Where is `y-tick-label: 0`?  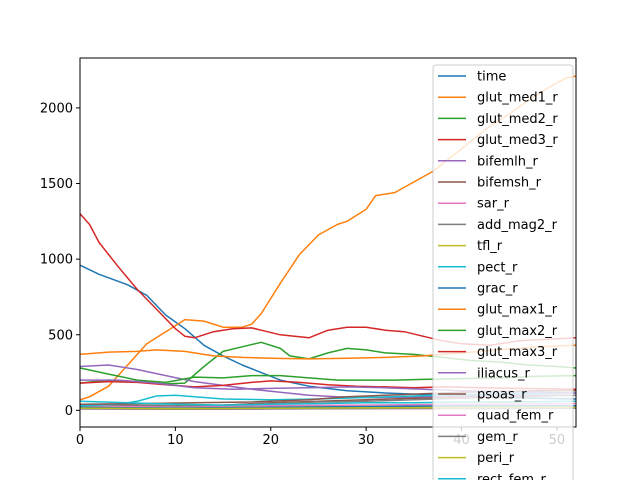 y-tick-label: 0 is located at coordinates (69, 411).